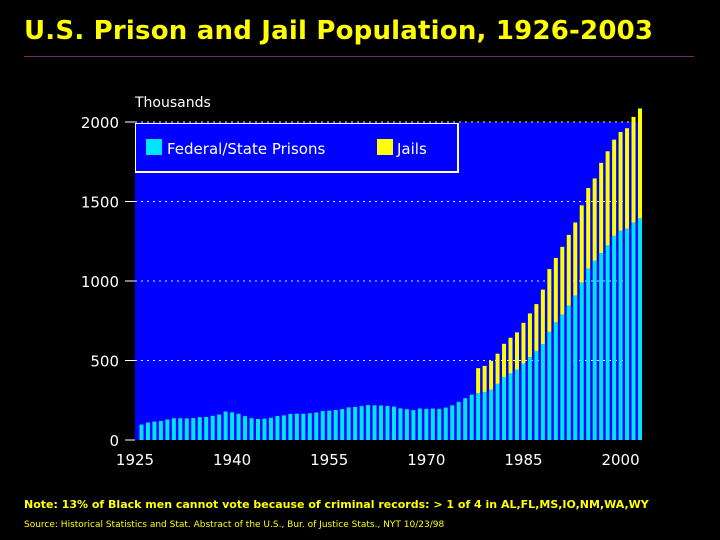 This screenshot has height=540, width=720. I want to click on bar-prisons-1997, so click(601, 346).